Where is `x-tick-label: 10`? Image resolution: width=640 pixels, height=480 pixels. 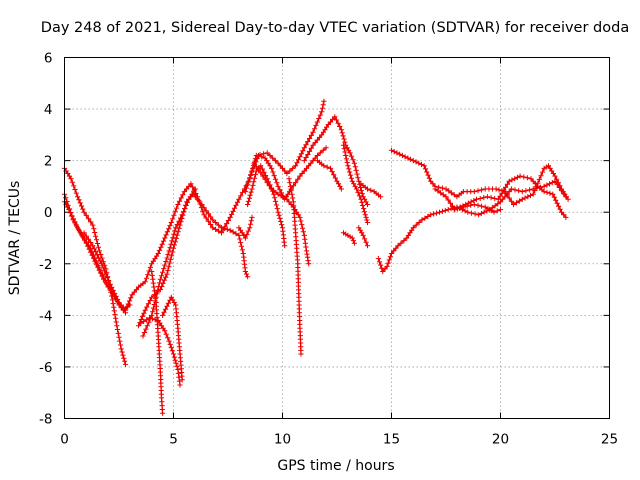 x-tick-label: 10 is located at coordinates (282, 440).